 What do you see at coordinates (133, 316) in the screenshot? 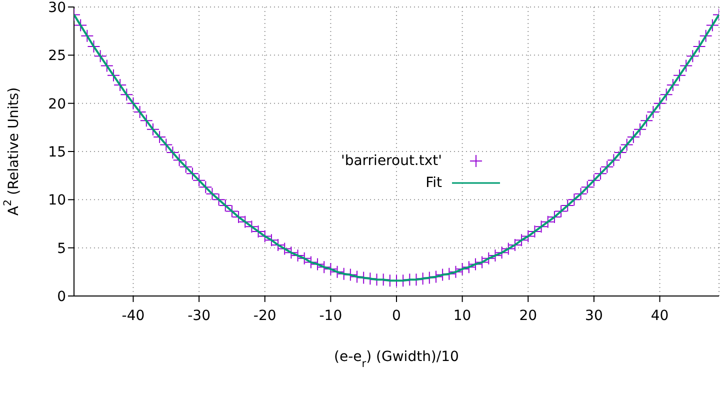
I see `x-tick-label: -40` at bounding box center [133, 316].